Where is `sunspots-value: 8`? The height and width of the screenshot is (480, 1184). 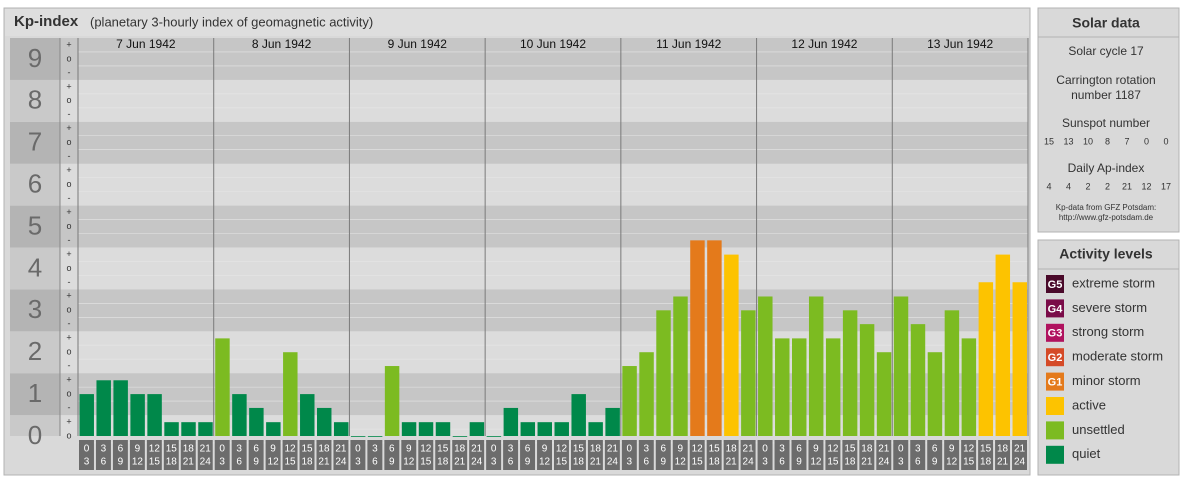 sunspots-value: 8 is located at coordinates (1107, 141).